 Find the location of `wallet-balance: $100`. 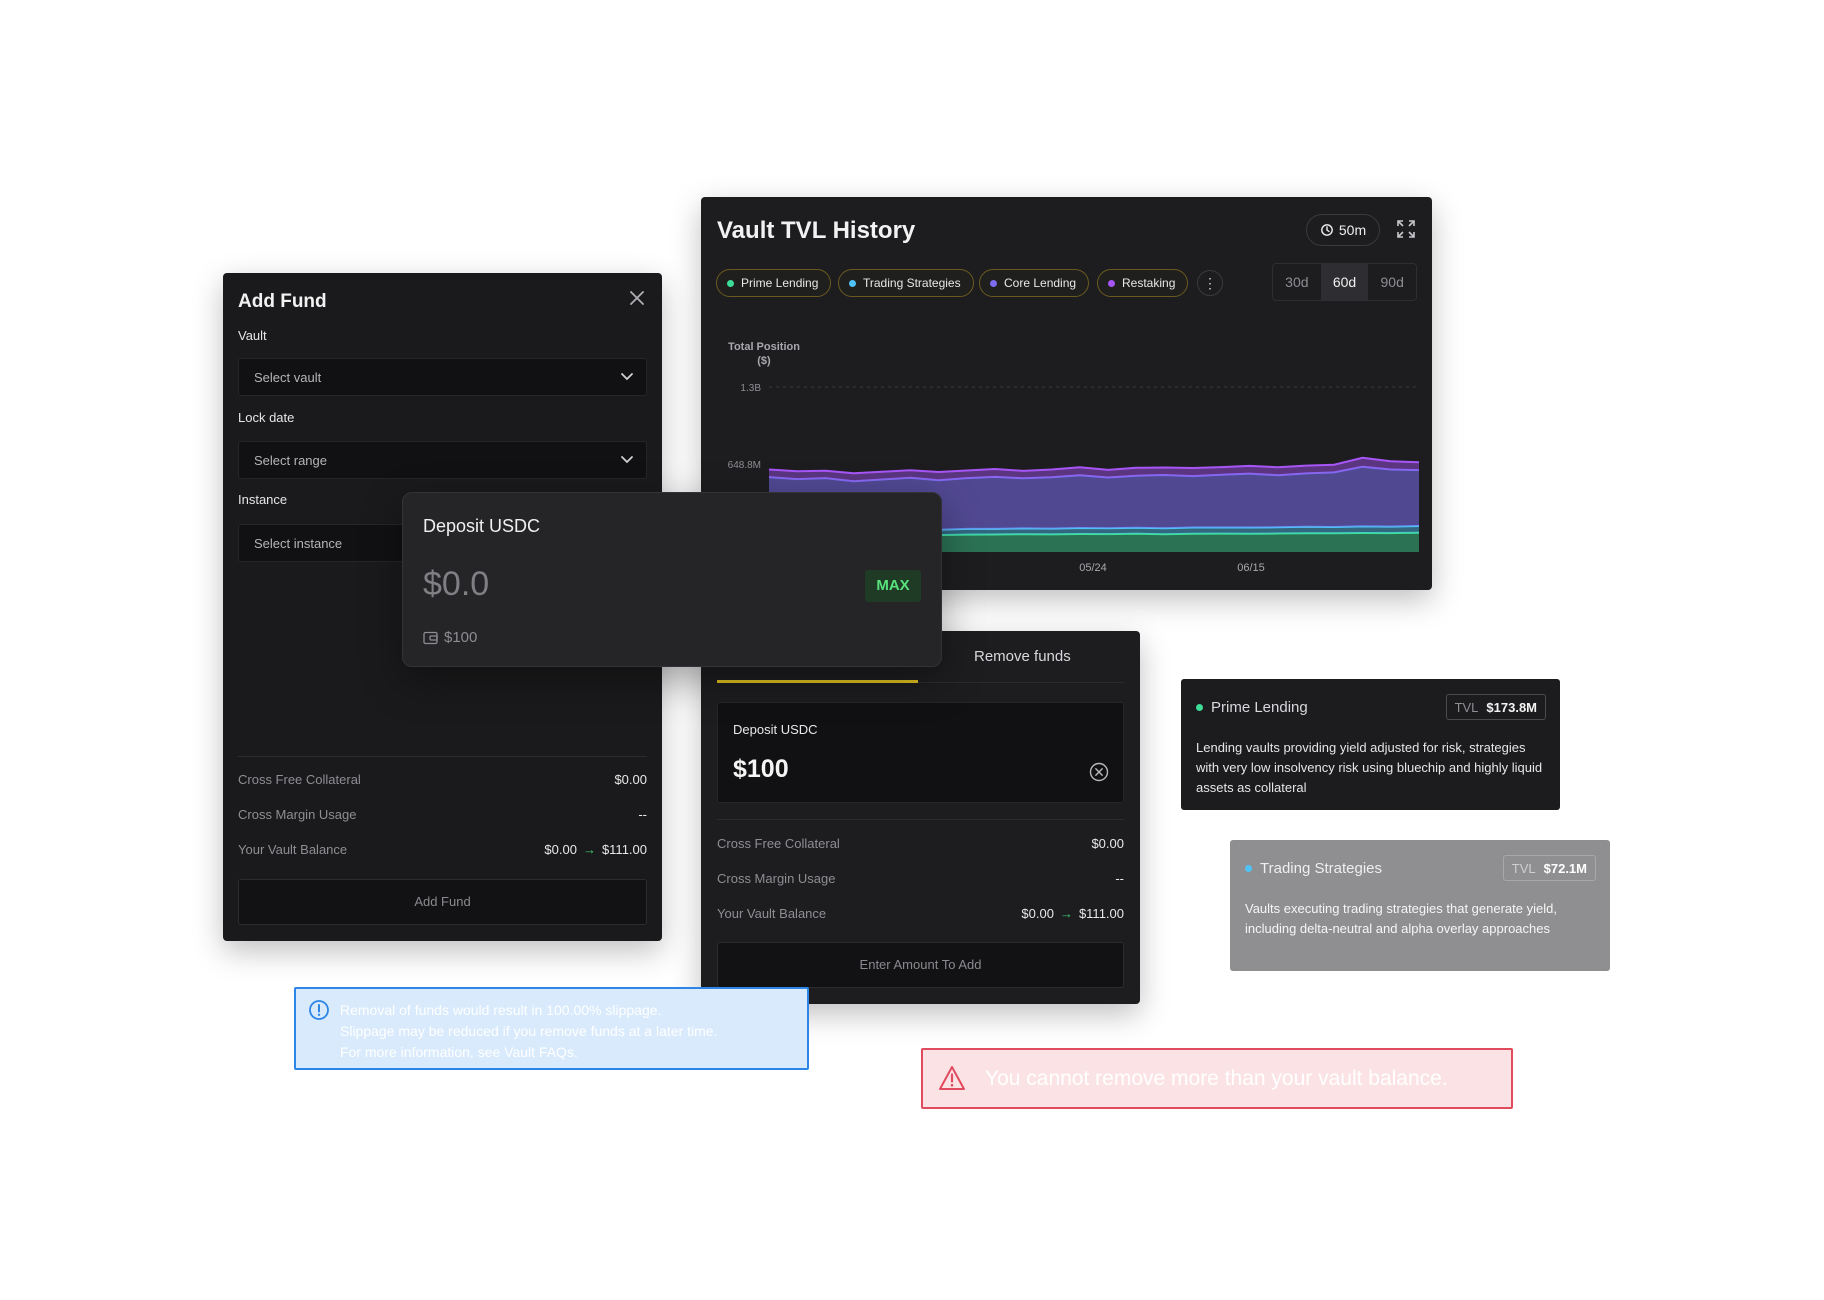

wallet-balance: $100 is located at coordinates (450, 637).